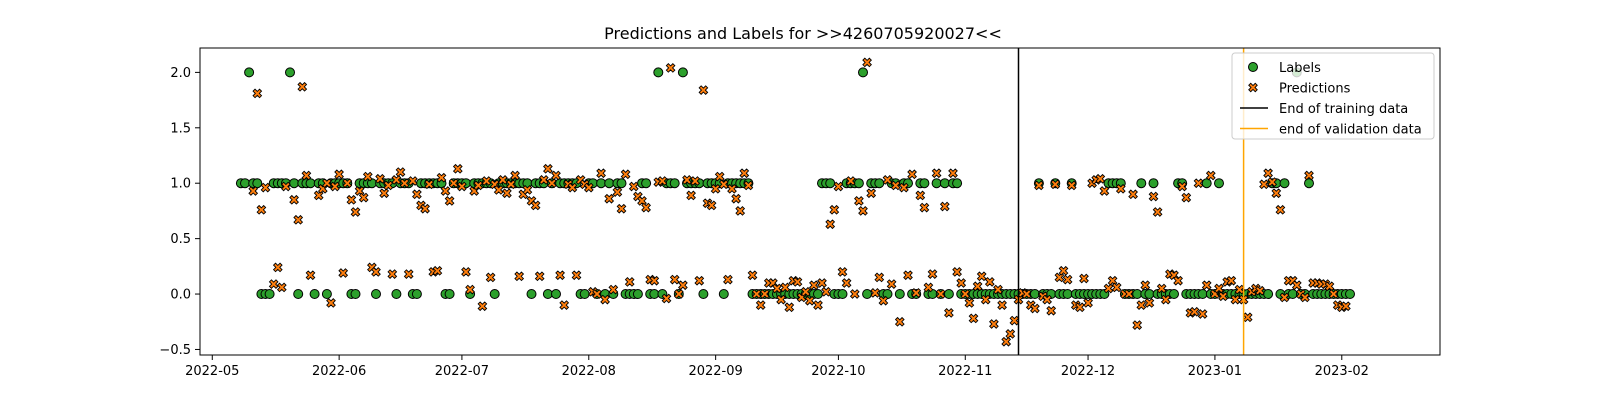 This screenshot has height=404, width=1600. I want to click on x-tick-label: 2022-08, so click(589, 371).